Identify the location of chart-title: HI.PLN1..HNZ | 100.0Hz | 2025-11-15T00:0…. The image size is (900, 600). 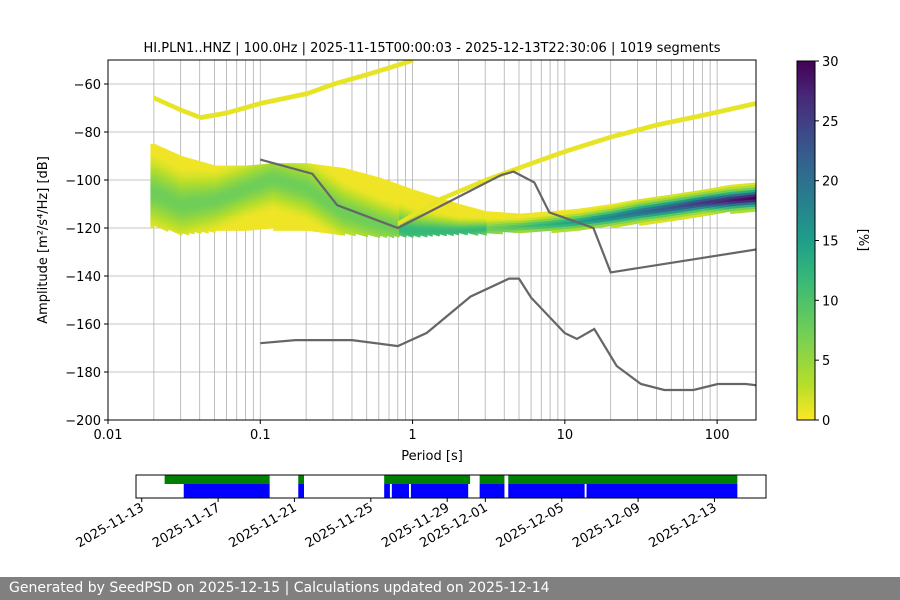
(432, 48).